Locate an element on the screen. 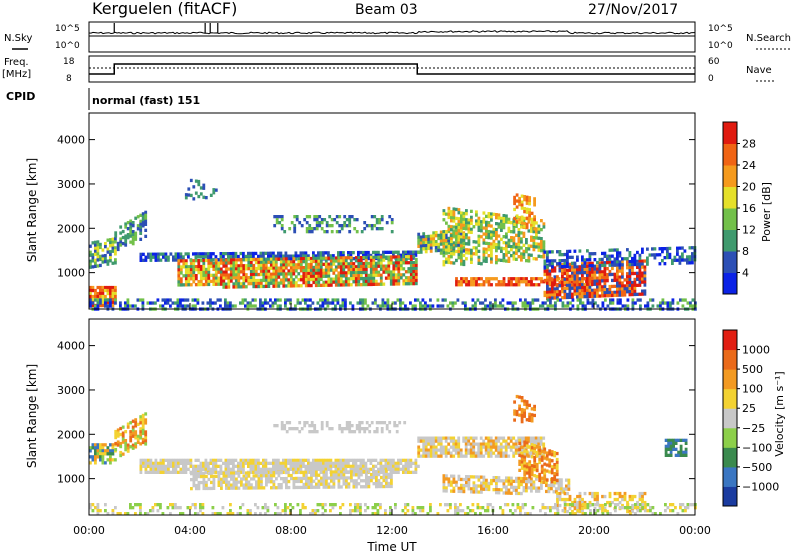 The image size is (800, 554). colorbar-tick-label: 8 is located at coordinates (745, 251).